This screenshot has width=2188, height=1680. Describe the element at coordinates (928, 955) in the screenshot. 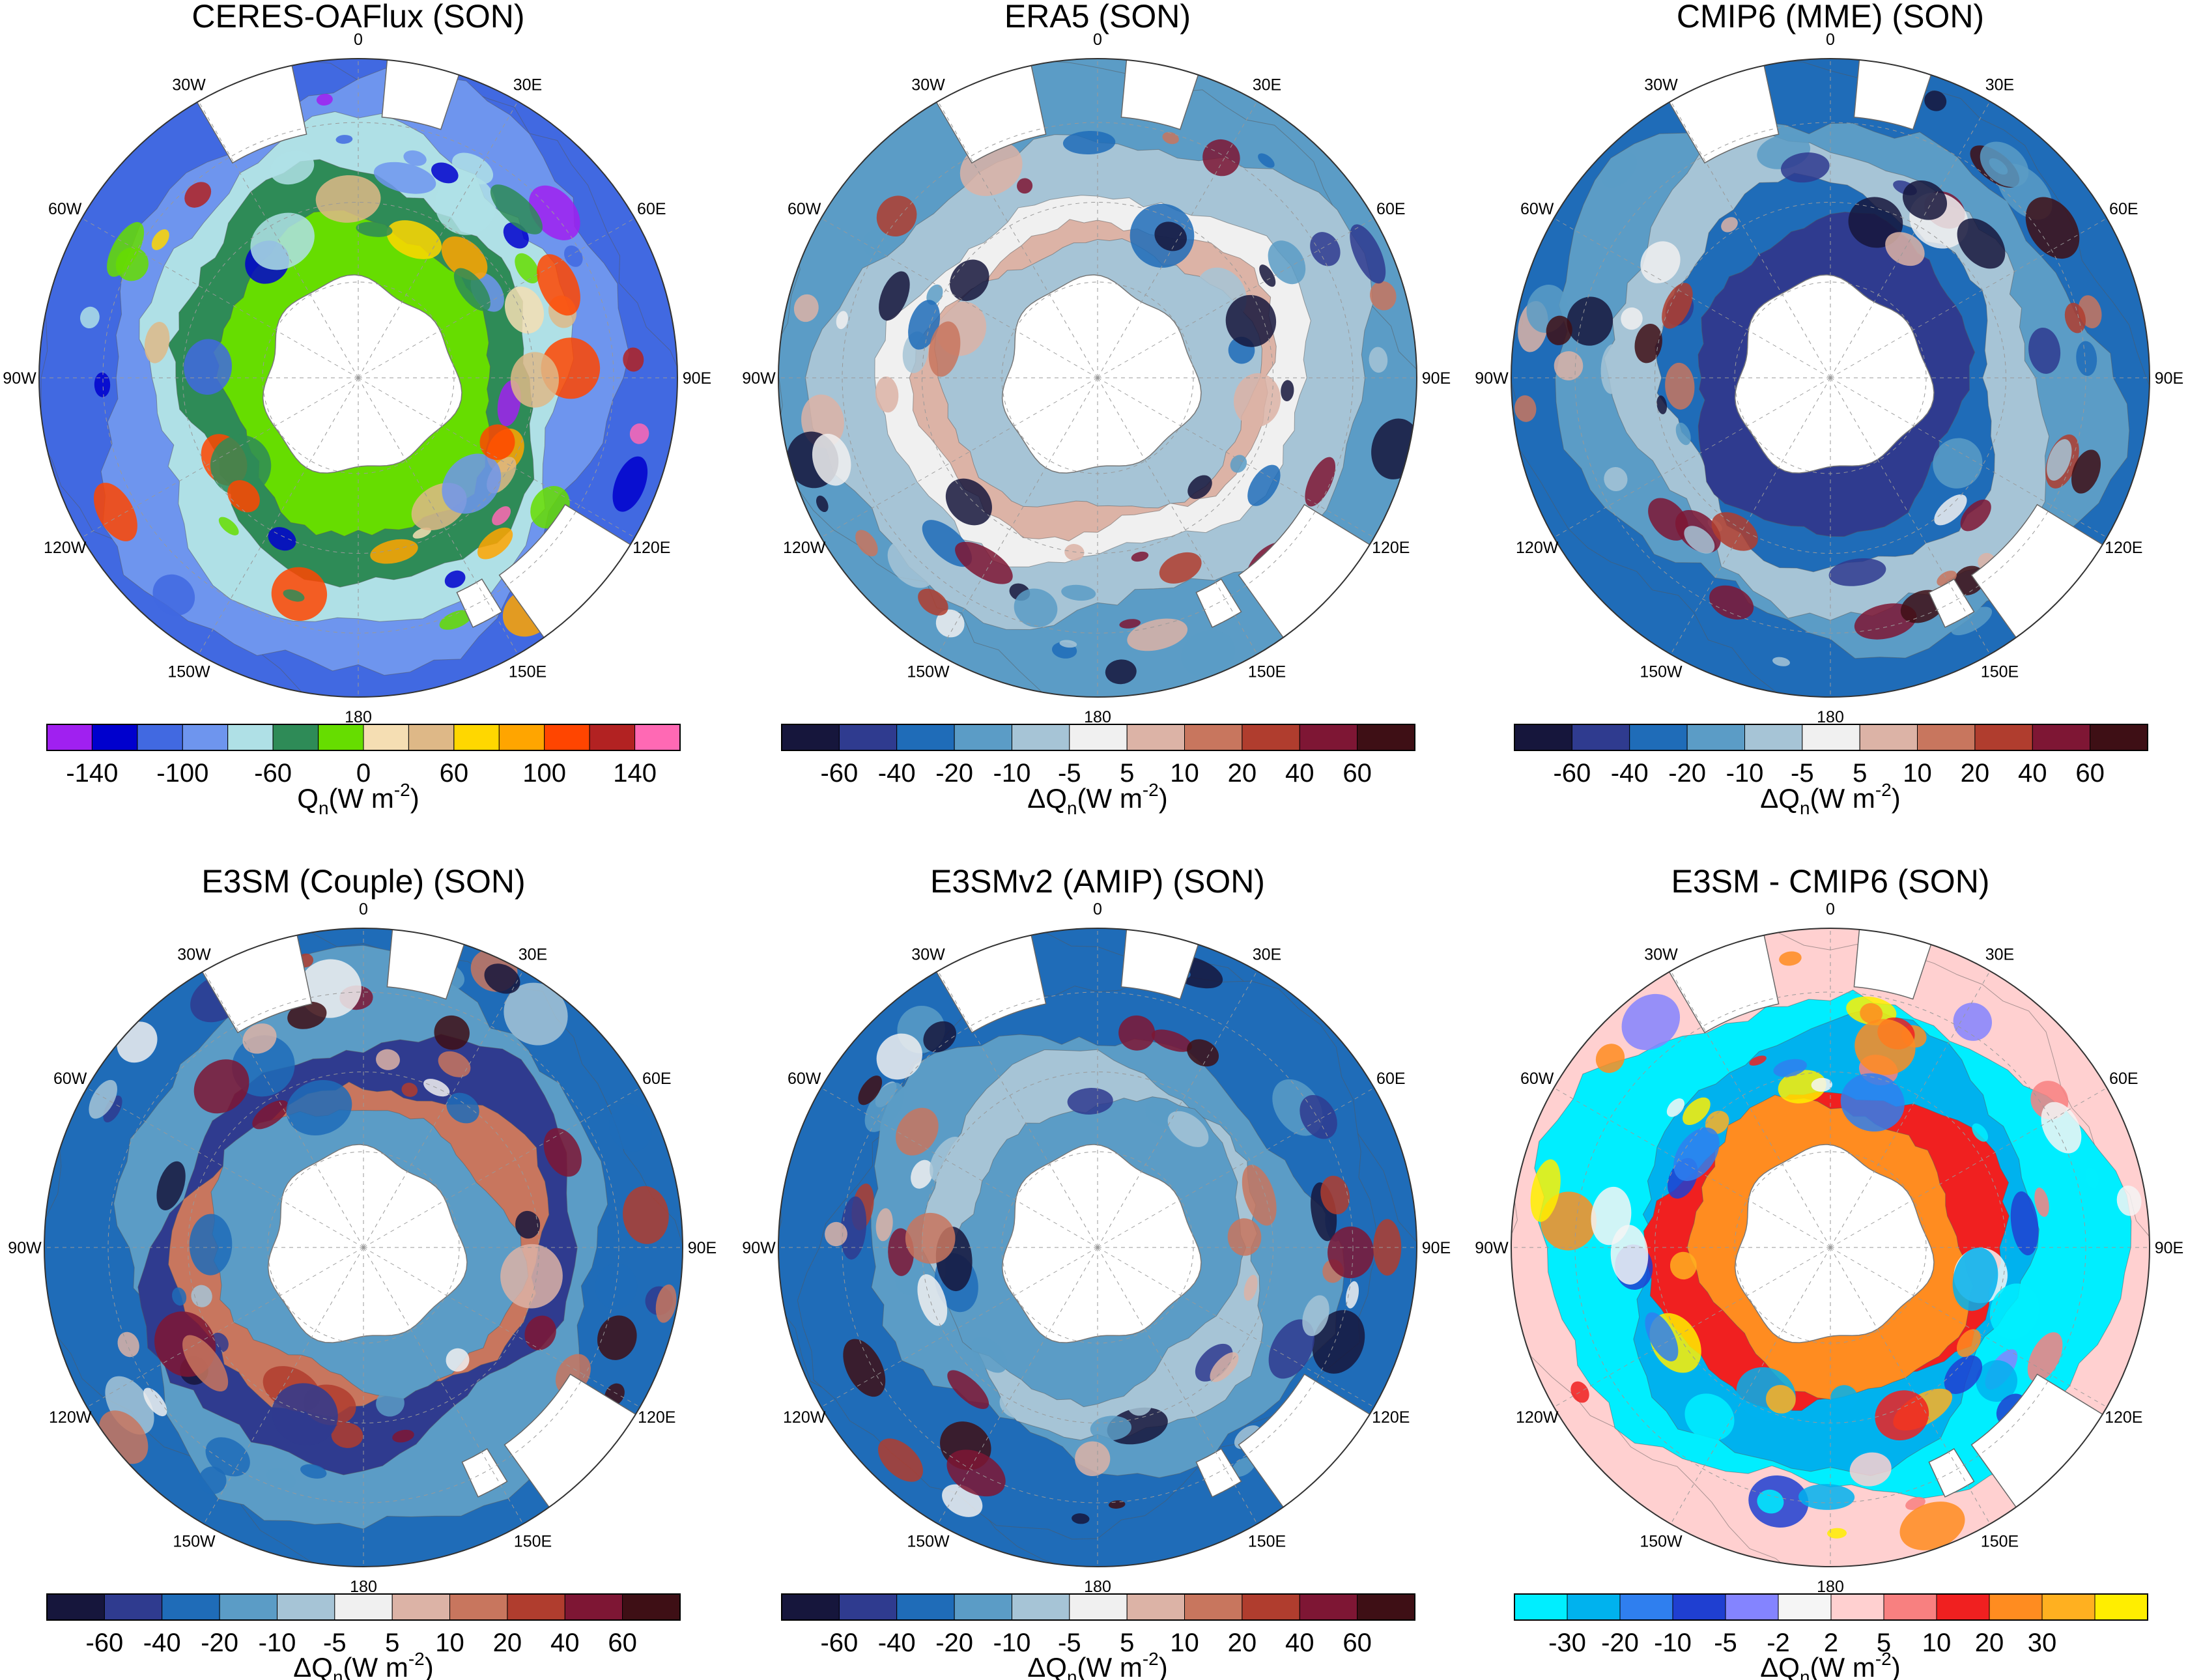

I see `longitude-label: 30W` at that location.